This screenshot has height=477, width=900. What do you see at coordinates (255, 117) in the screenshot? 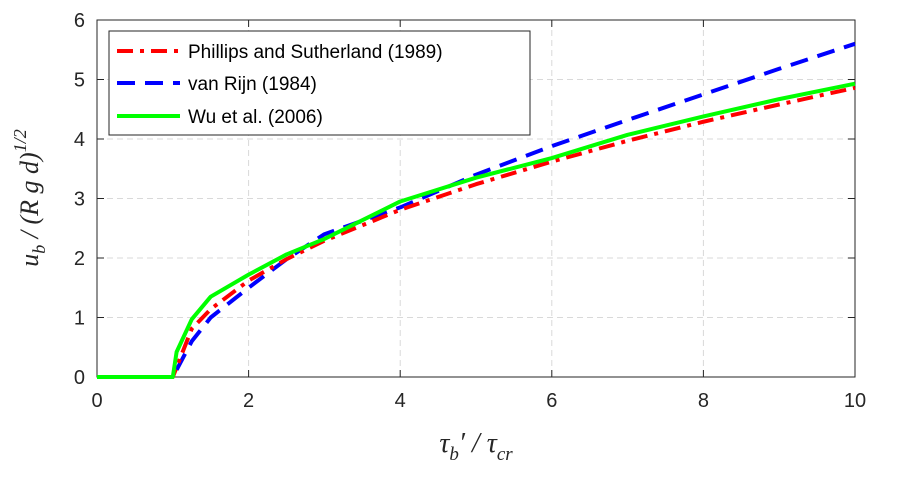
I see `legend-label-wu: Wu et al. (2006)` at bounding box center [255, 117].